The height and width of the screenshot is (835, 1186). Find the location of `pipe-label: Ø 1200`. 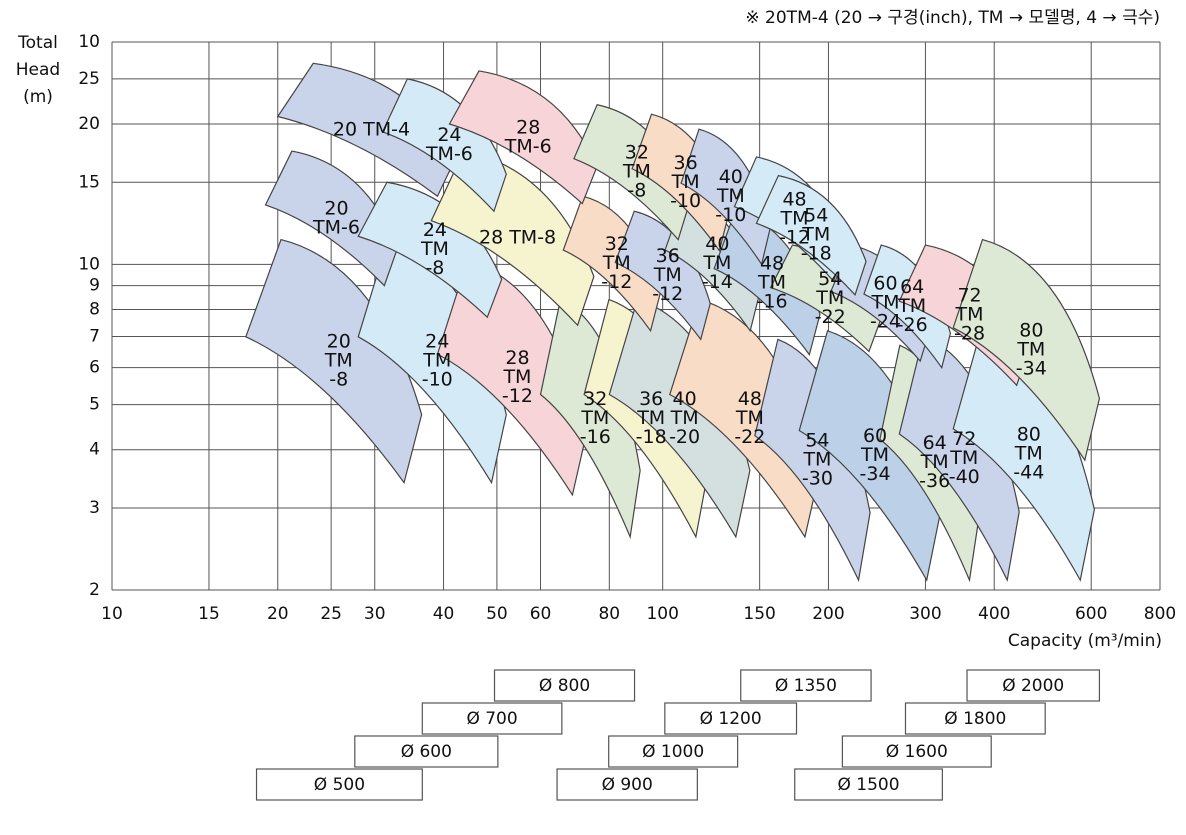

pipe-label: Ø 1200 is located at coordinates (731, 719).